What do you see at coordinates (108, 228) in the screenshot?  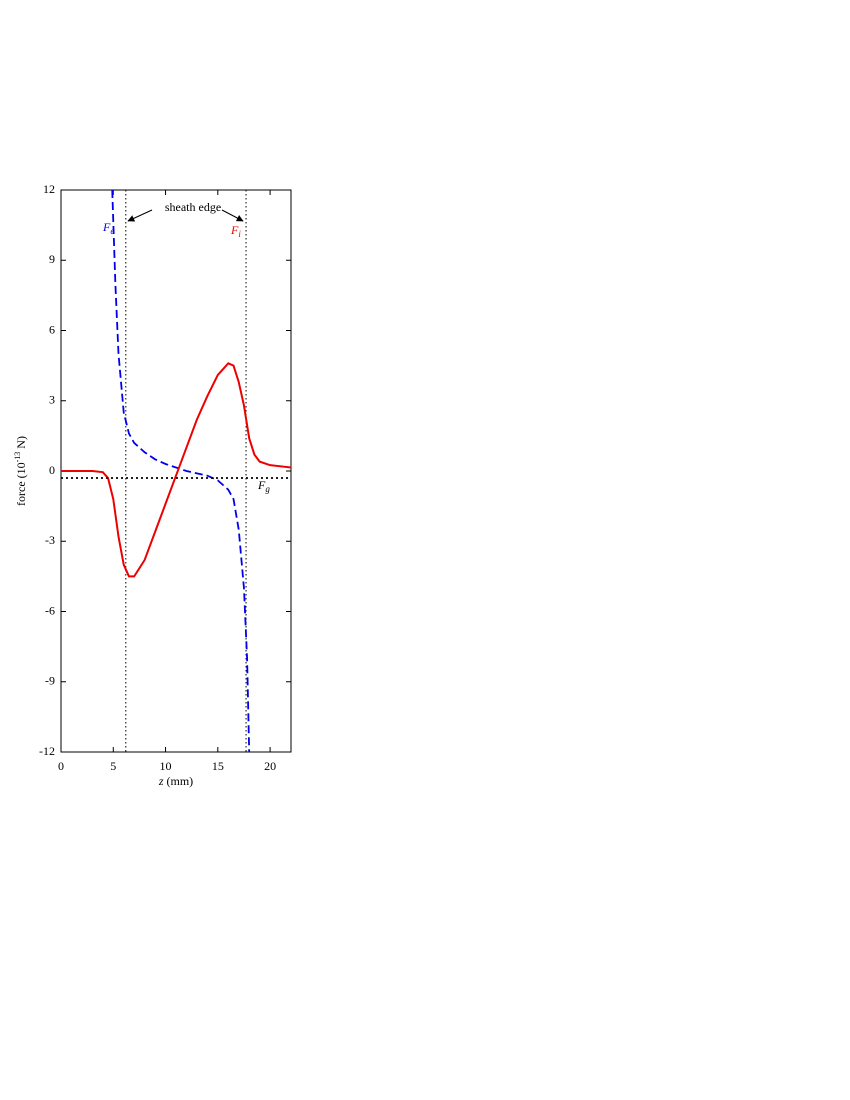 I see `series-label: Fe` at bounding box center [108, 228].